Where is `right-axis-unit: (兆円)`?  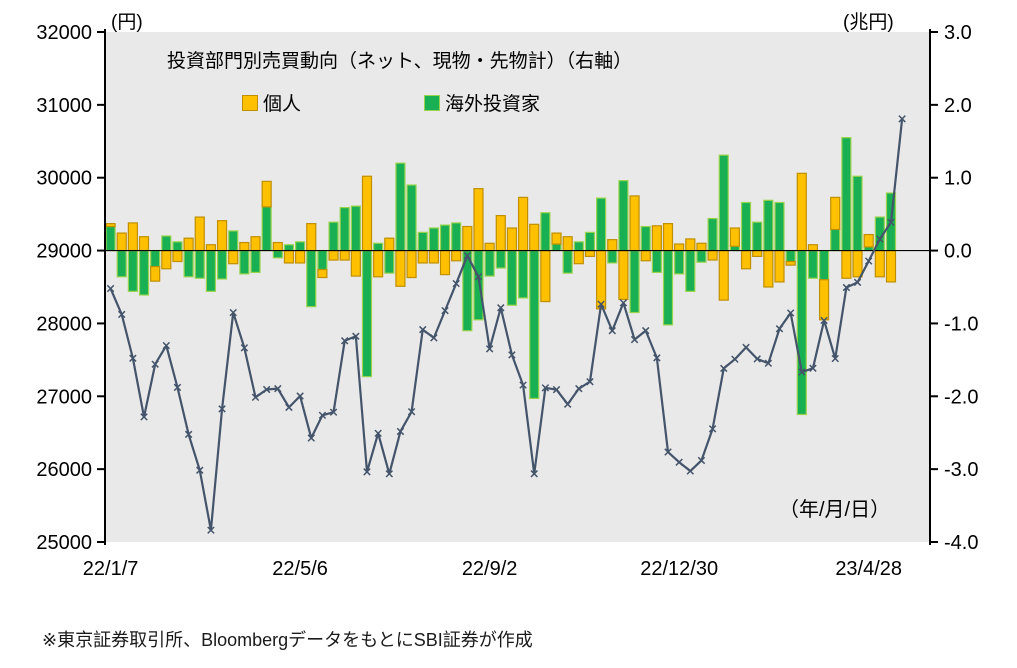
right-axis-unit: (兆円) is located at coordinates (868, 22).